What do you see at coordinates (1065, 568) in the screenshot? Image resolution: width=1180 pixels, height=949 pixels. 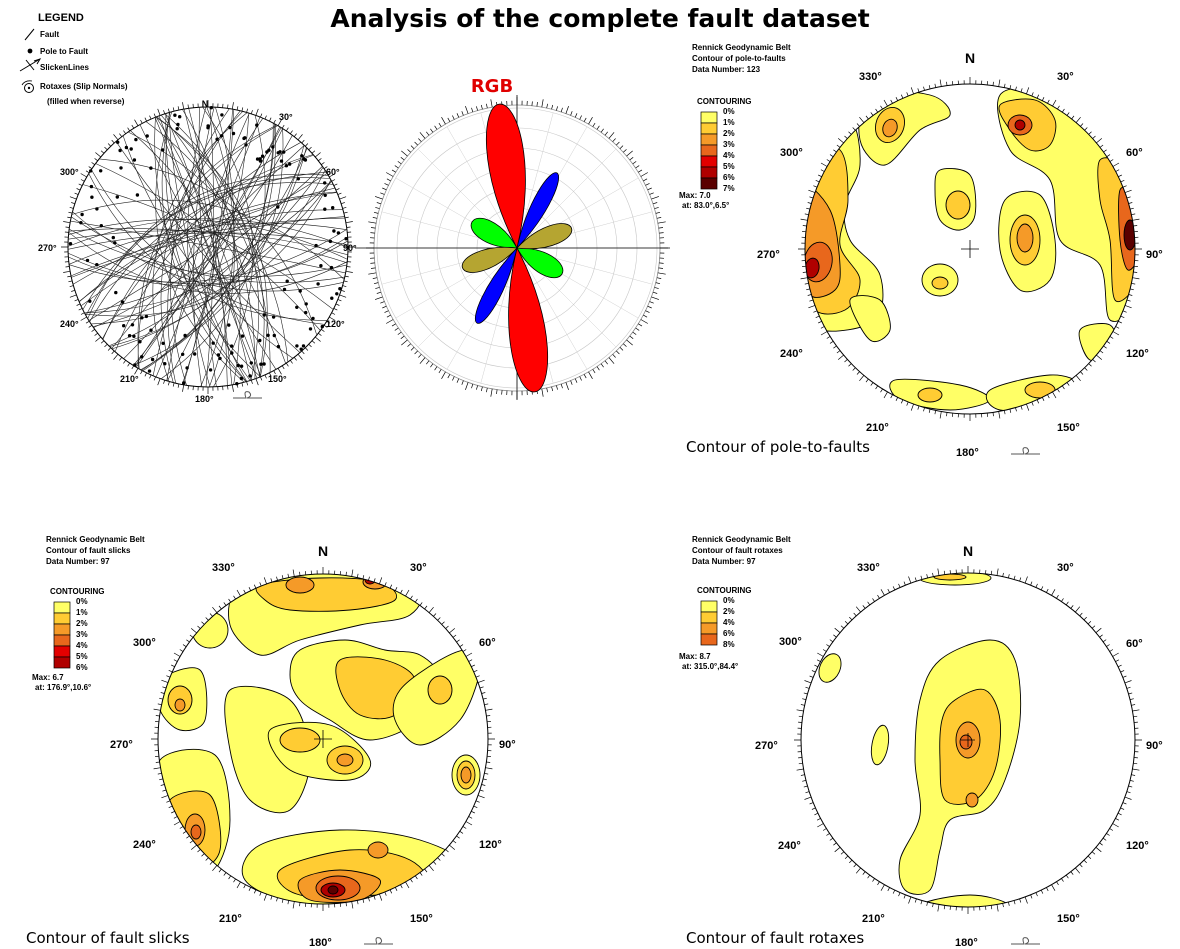 I see `rotaxes-label-30: 30°` at bounding box center [1065, 568].